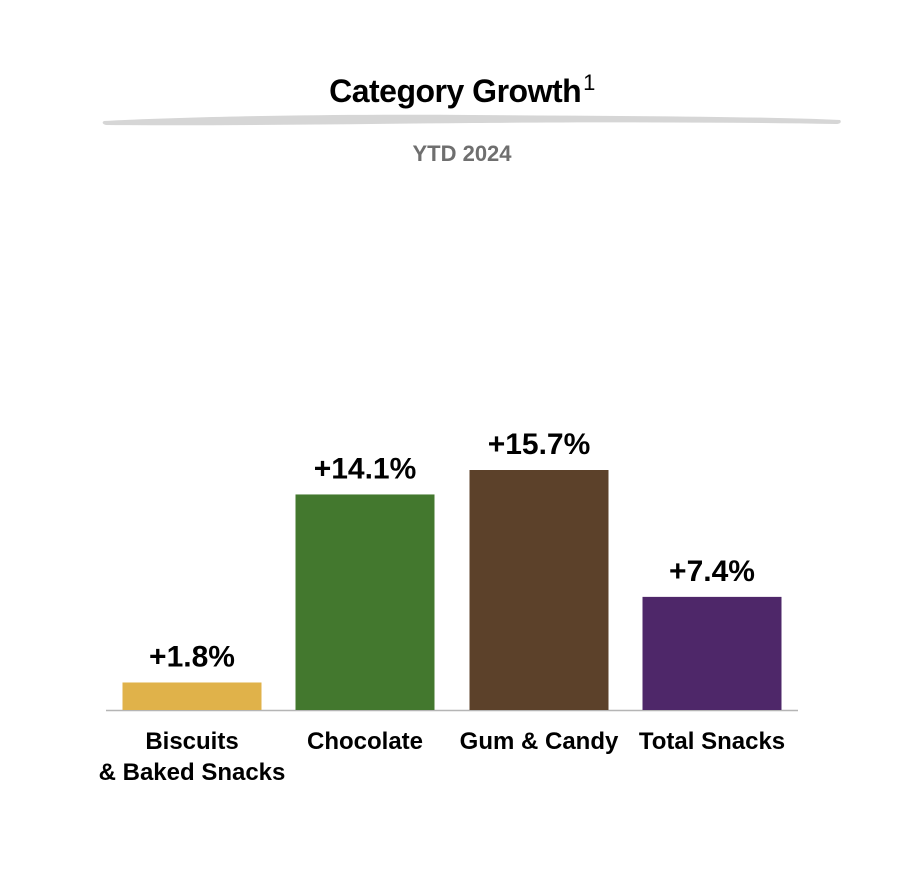 The width and height of the screenshot is (924, 872). What do you see at coordinates (192, 656) in the screenshot?
I see `value-label-biscuits-and-baked-snacks: +1.8%` at bounding box center [192, 656].